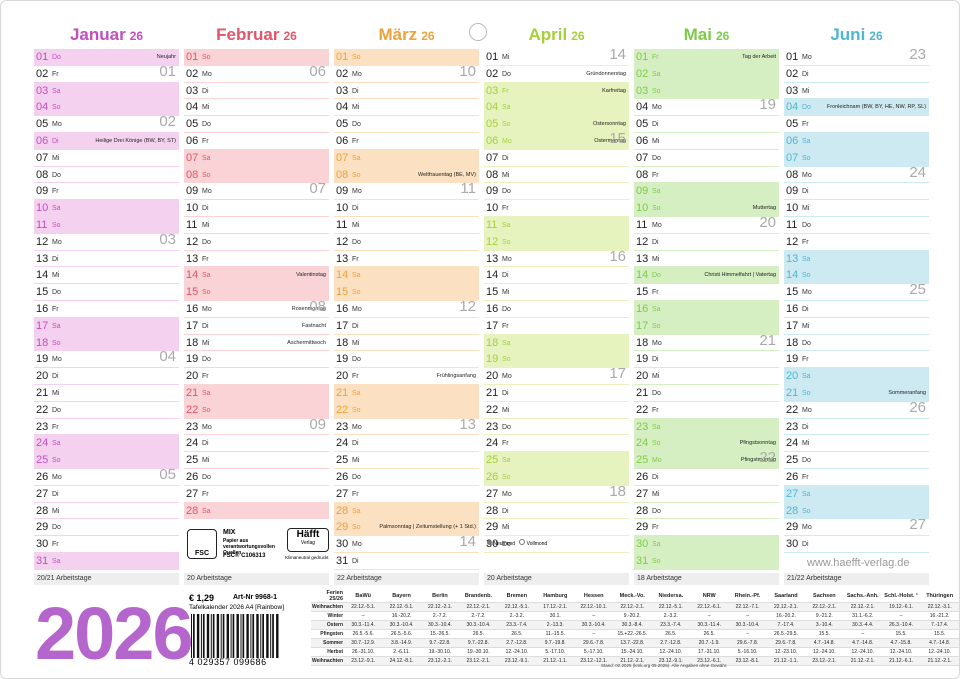 This screenshot has width=960, height=679. What do you see at coordinates (706, 259) in the screenshot?
I see `day-row: 13 Mi` at bounding box center [706, 259].